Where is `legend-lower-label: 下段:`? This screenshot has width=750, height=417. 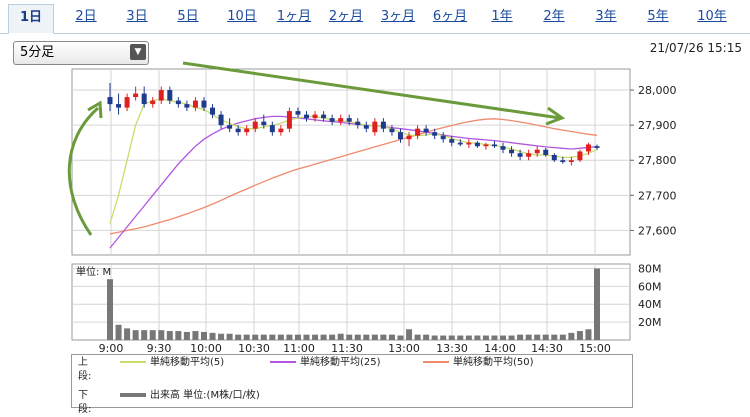
legend-lower-label: 下段: is located at coordinates (85, 402).